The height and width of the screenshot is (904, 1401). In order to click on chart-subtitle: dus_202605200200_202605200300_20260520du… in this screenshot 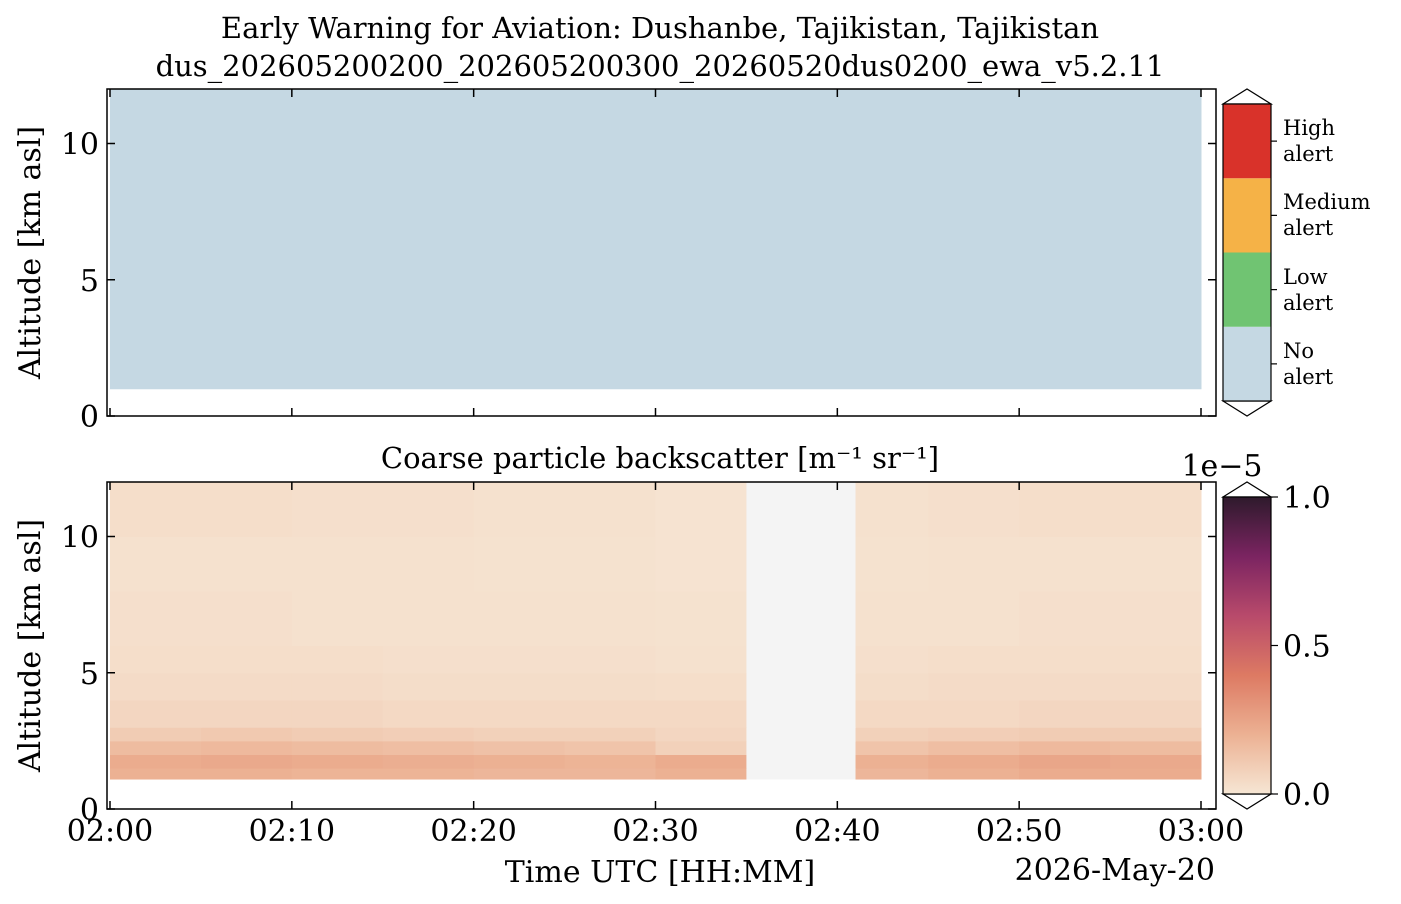, I will do `click(660, 66)`.